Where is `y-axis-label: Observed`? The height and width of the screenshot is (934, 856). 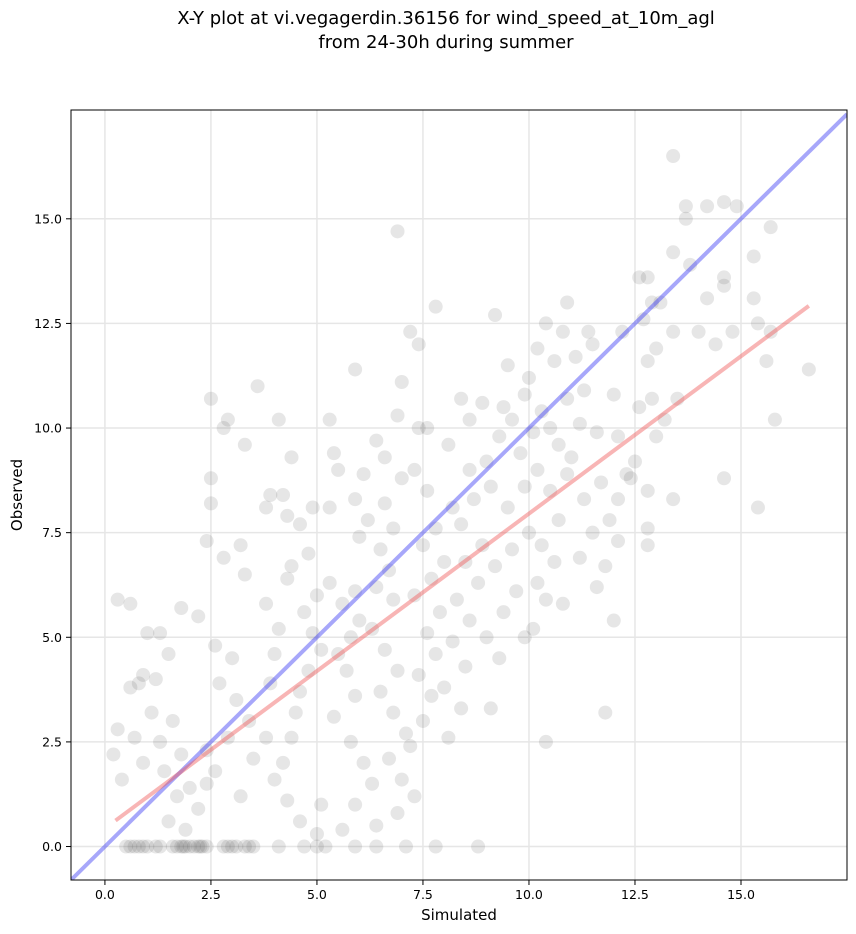 y-axis-label: Observed is located at coordinates (17, 495).